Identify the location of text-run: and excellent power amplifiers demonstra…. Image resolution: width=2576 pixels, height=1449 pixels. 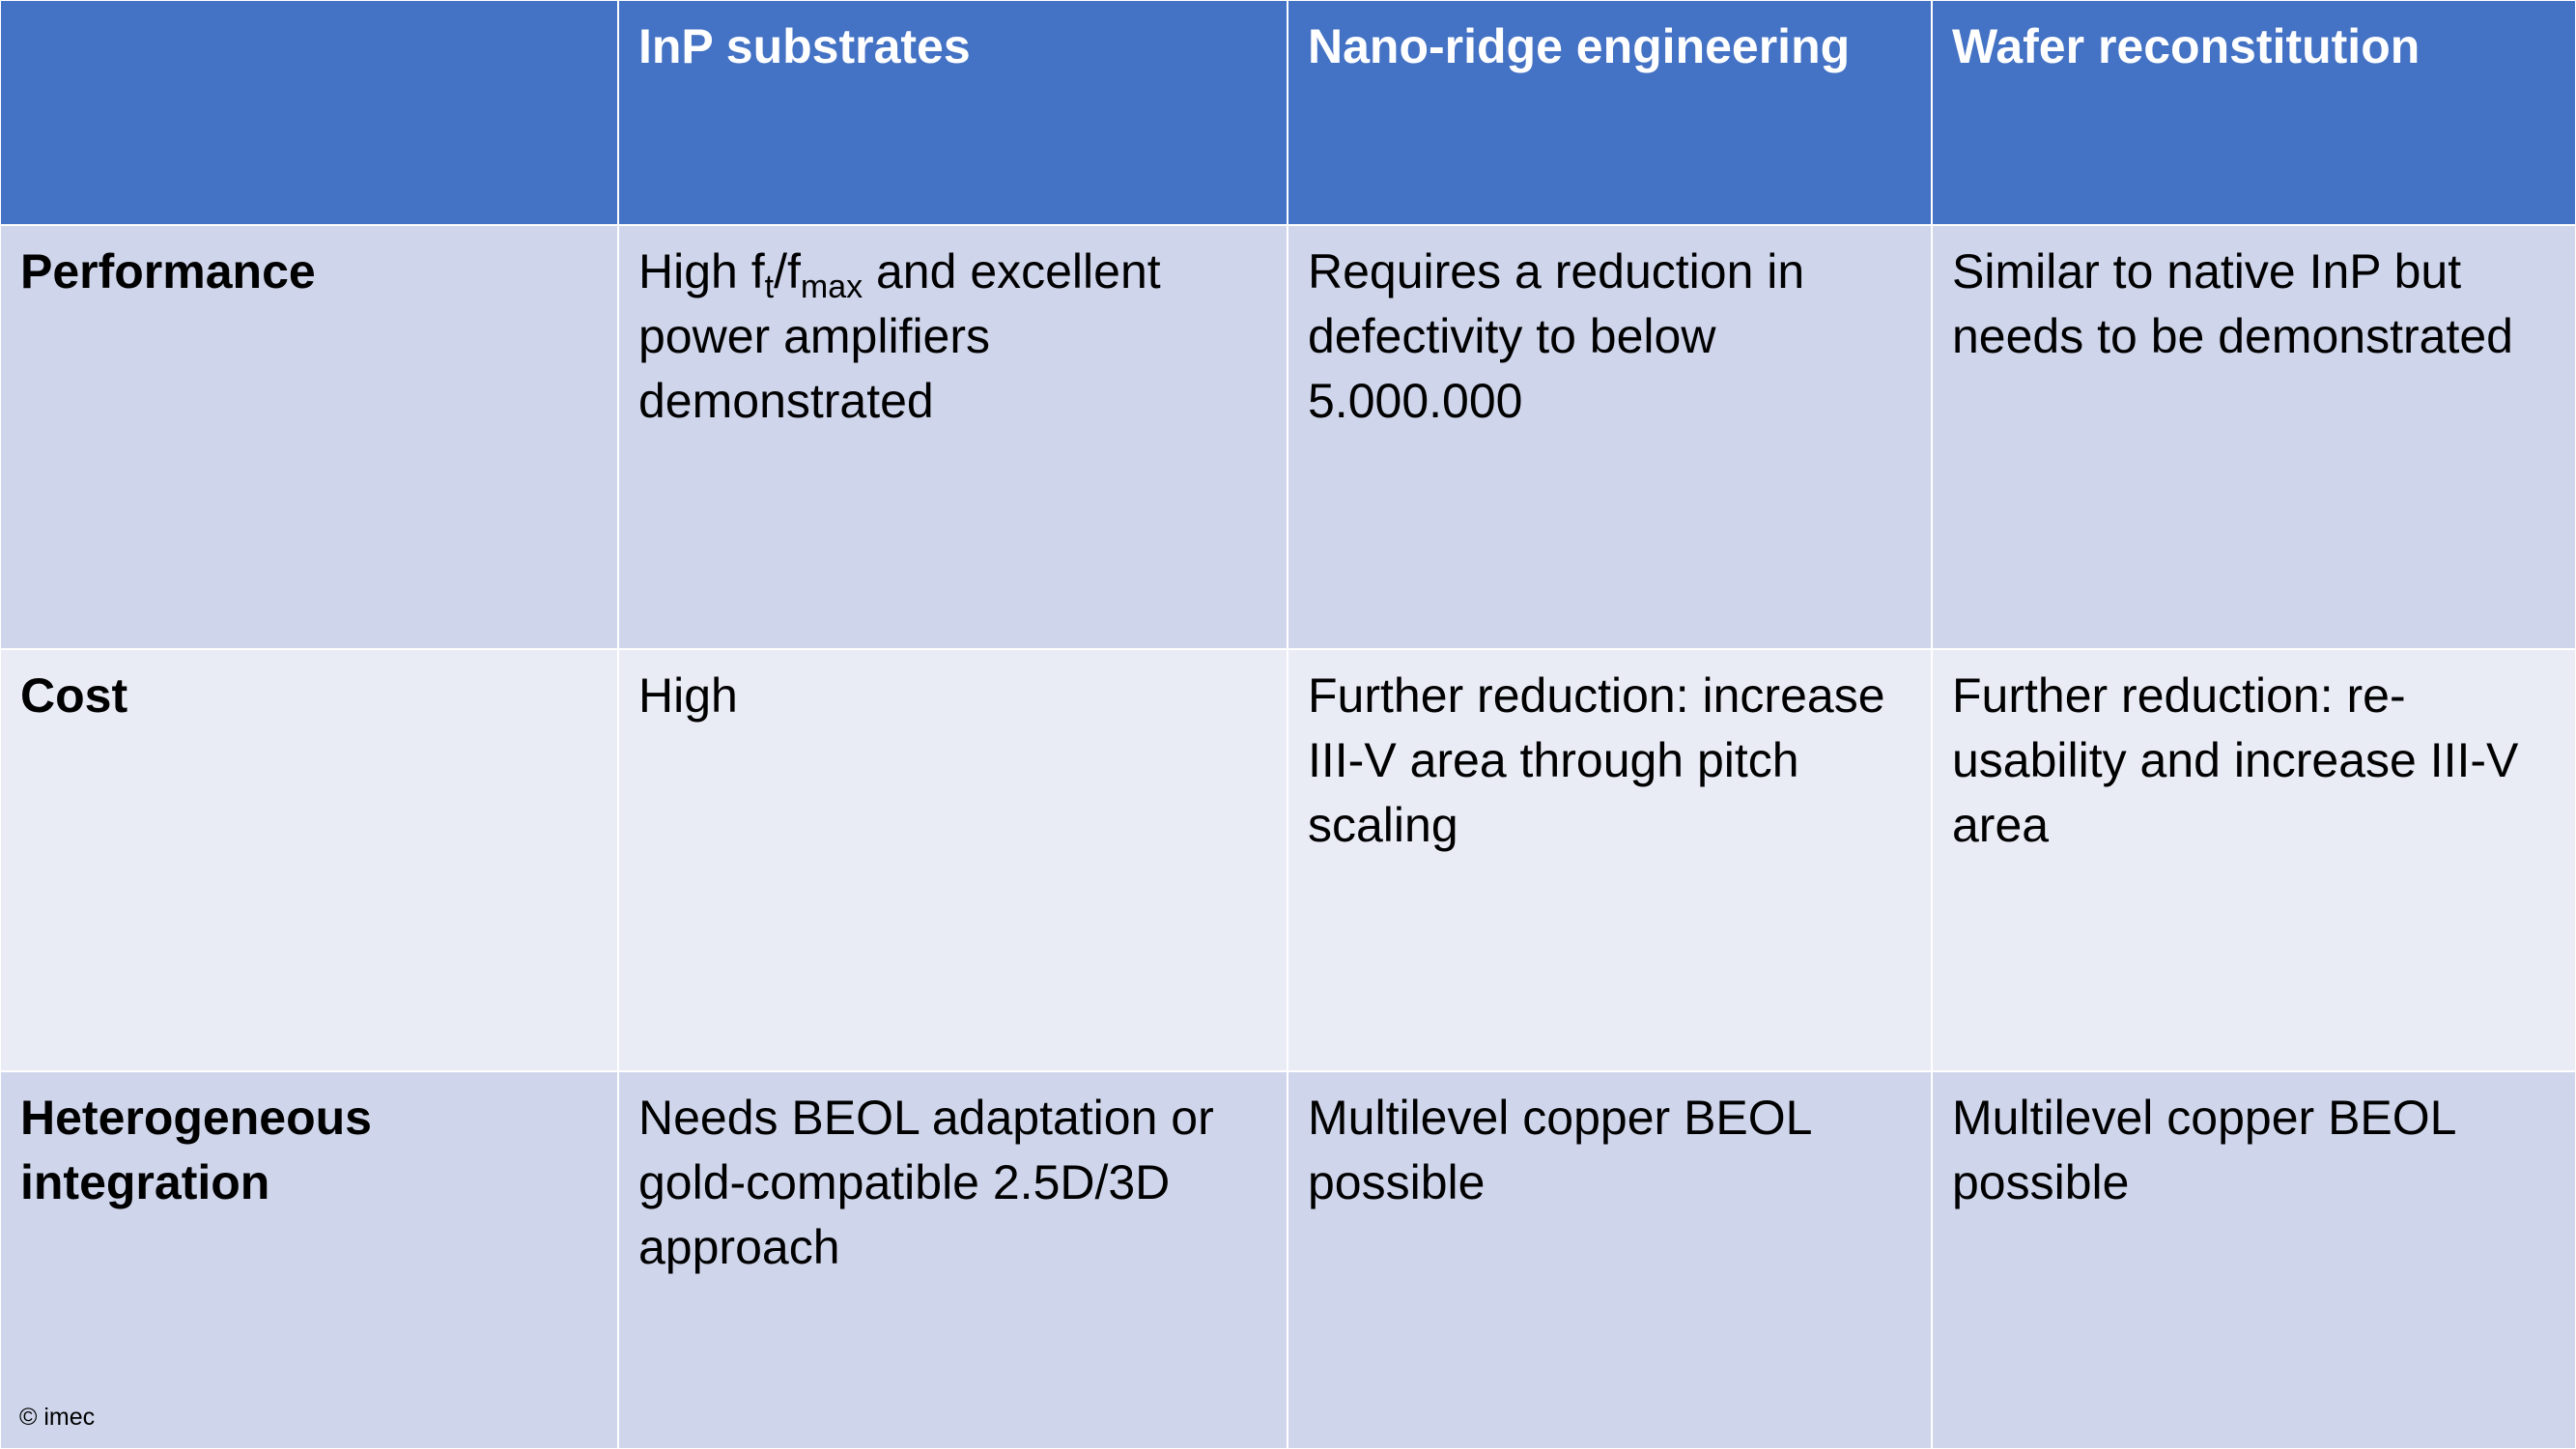
(899, 336).